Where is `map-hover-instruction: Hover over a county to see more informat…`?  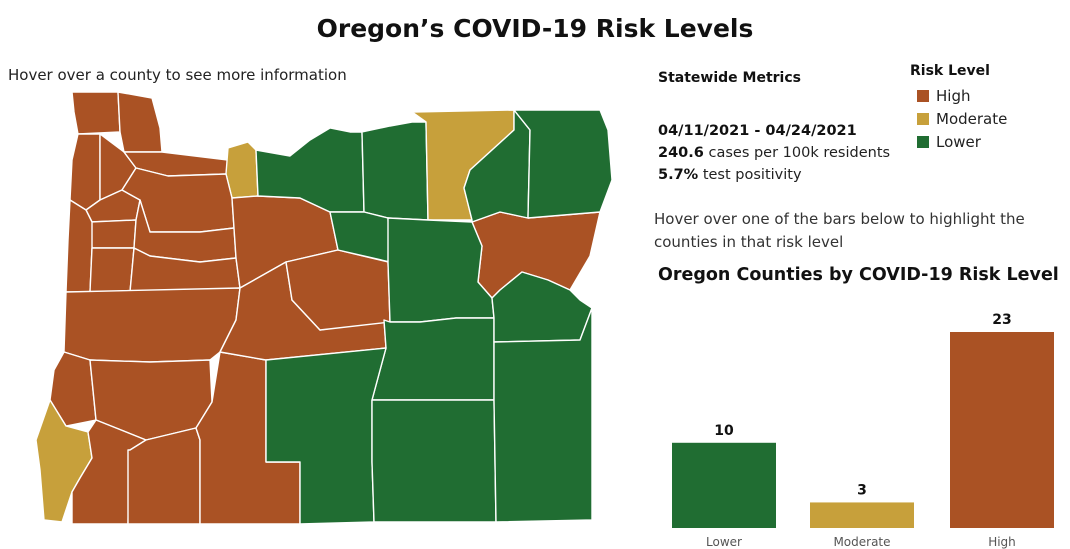
map-hover-instruction: Hover over a county to see more informat… is located at coordinates (177, 75).